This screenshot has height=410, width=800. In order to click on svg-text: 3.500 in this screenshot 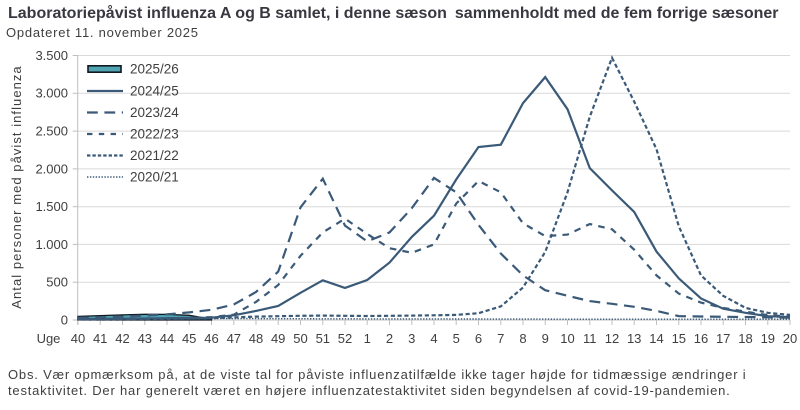, I will do `click(51, 55)`.